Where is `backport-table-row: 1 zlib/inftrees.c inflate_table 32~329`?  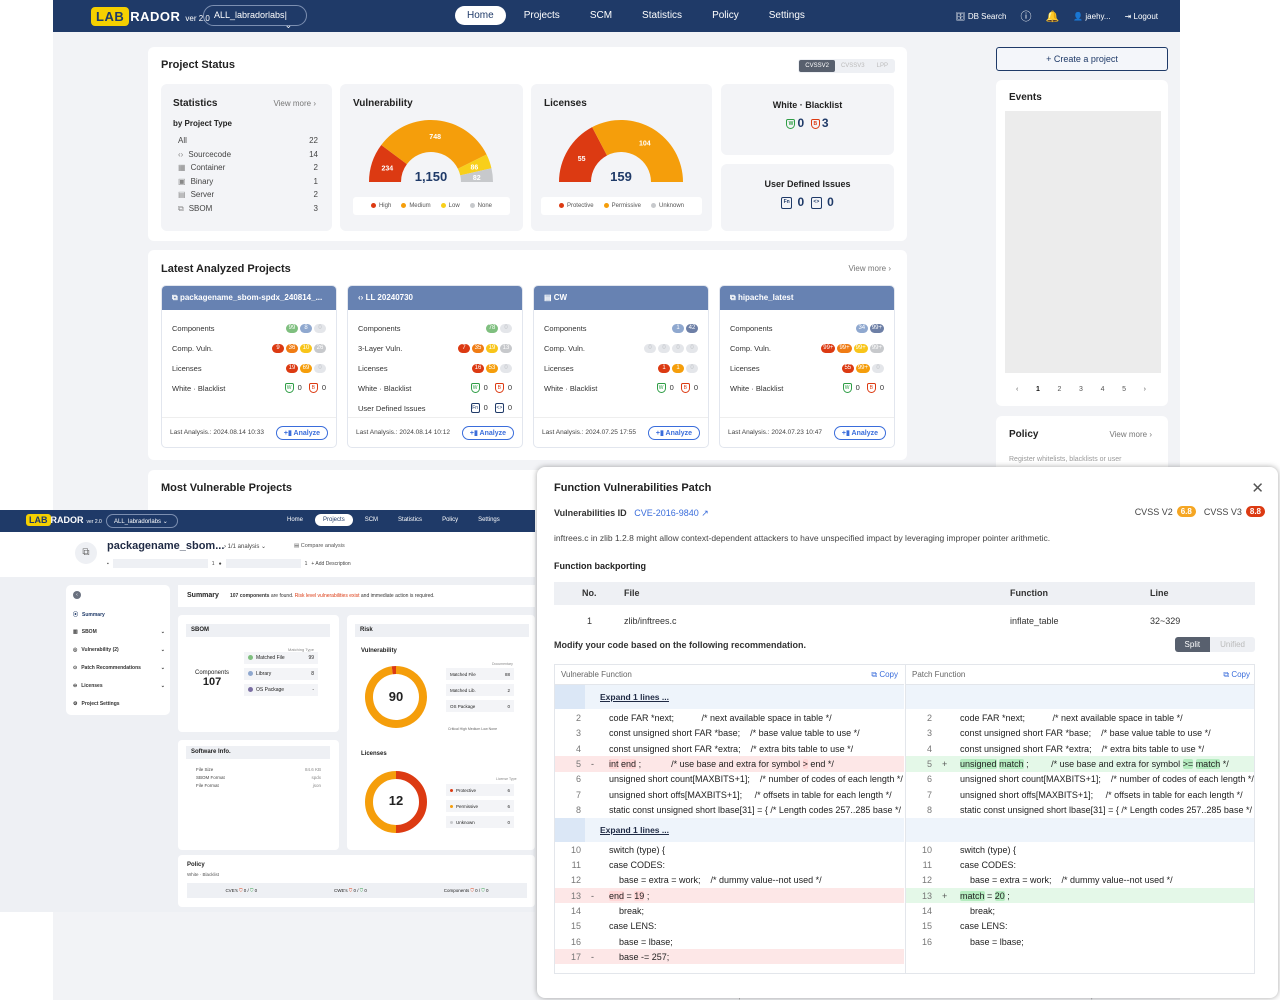 backport-table-row: 1 zlib/inftrees.c inflate_table 32~329 is located at coordinates (904, 622).